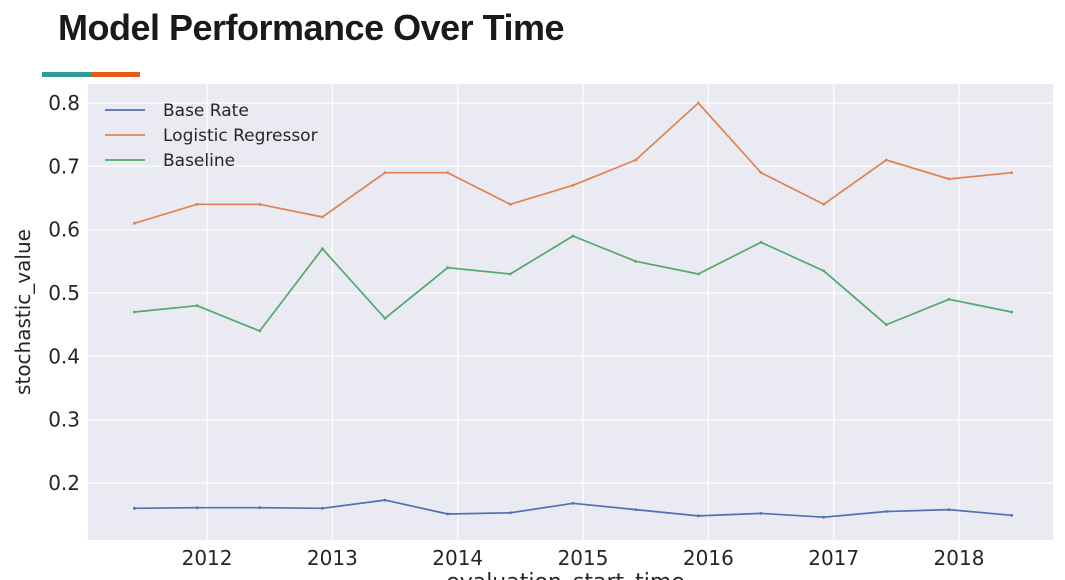 This screenshot has width=1065, height=580. What do you see at coordinates (833, 558) in the screenshot?
I see `x-tick-label: 2017` at bounding box center [833, 558].